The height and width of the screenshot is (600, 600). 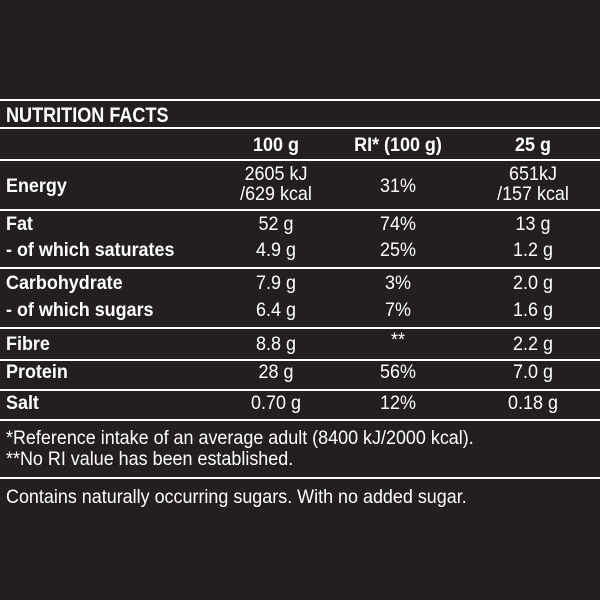 I want to click on table-title: NUTRITION FACTS, so click(x=87, y=115).